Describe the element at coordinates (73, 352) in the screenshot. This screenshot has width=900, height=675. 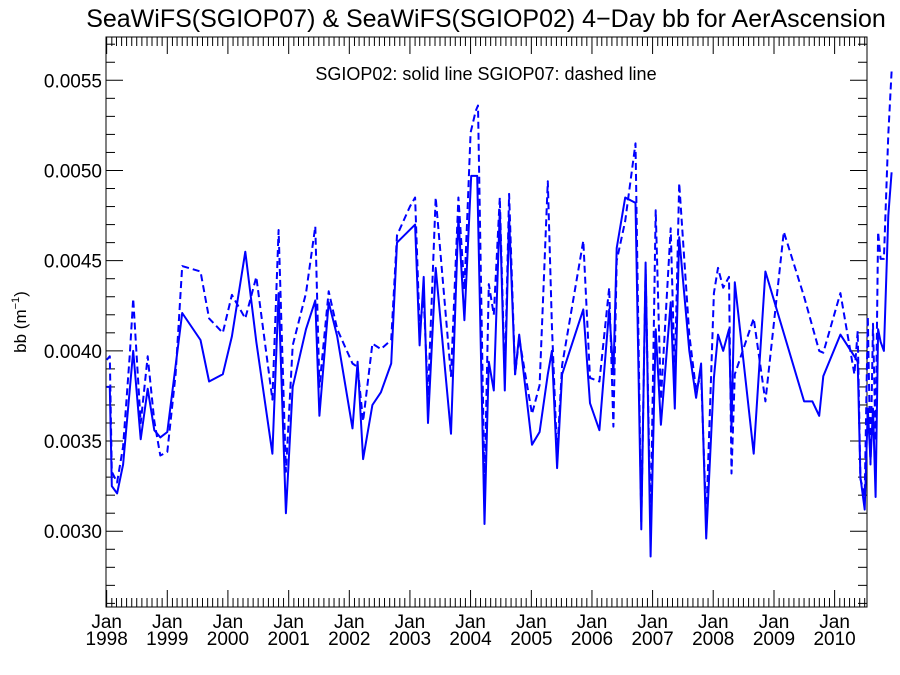
I see `y-tick-label: 0.0040` at that location.